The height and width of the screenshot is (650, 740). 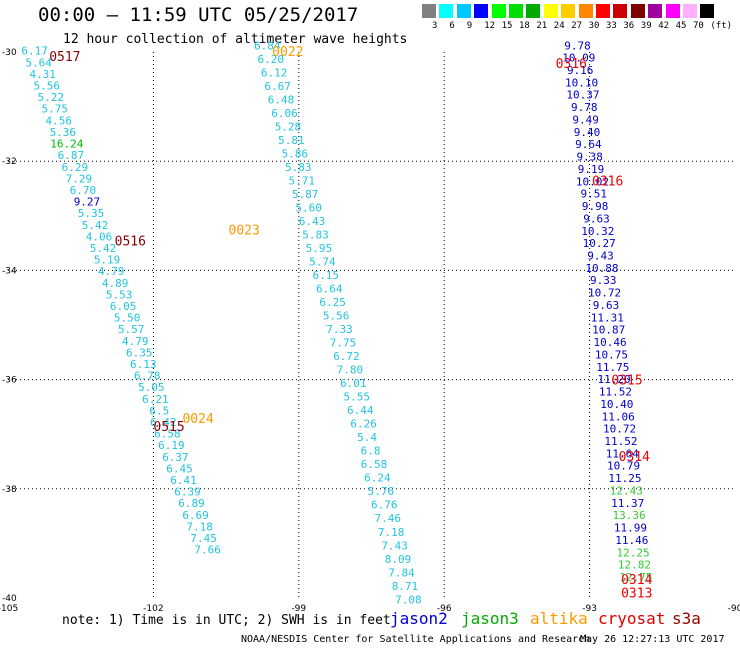 What do you see at coordinates (681, 26) in the screenshot?
I see `color-scale-label: 45` at bounding box center [681, 26].